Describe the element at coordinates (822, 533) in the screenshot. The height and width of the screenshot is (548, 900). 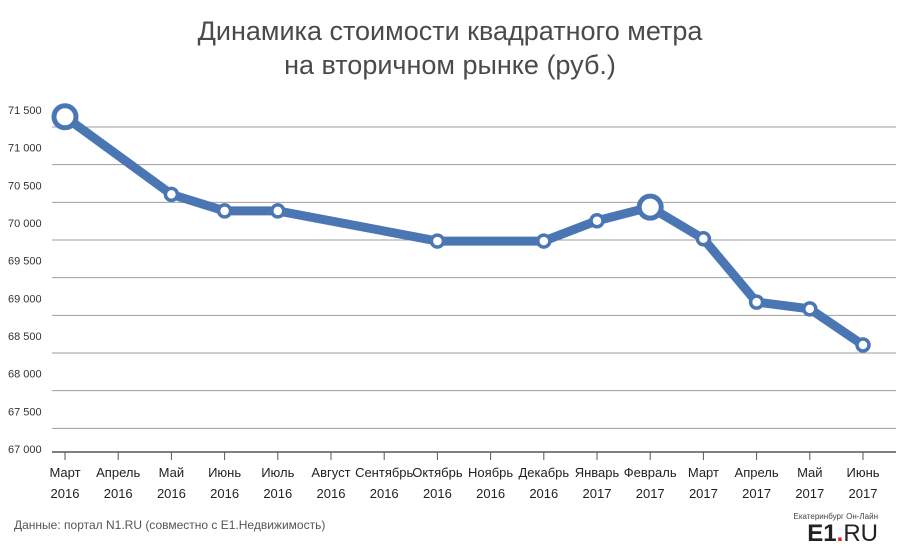
I see `logo-brand: E1` at that location.